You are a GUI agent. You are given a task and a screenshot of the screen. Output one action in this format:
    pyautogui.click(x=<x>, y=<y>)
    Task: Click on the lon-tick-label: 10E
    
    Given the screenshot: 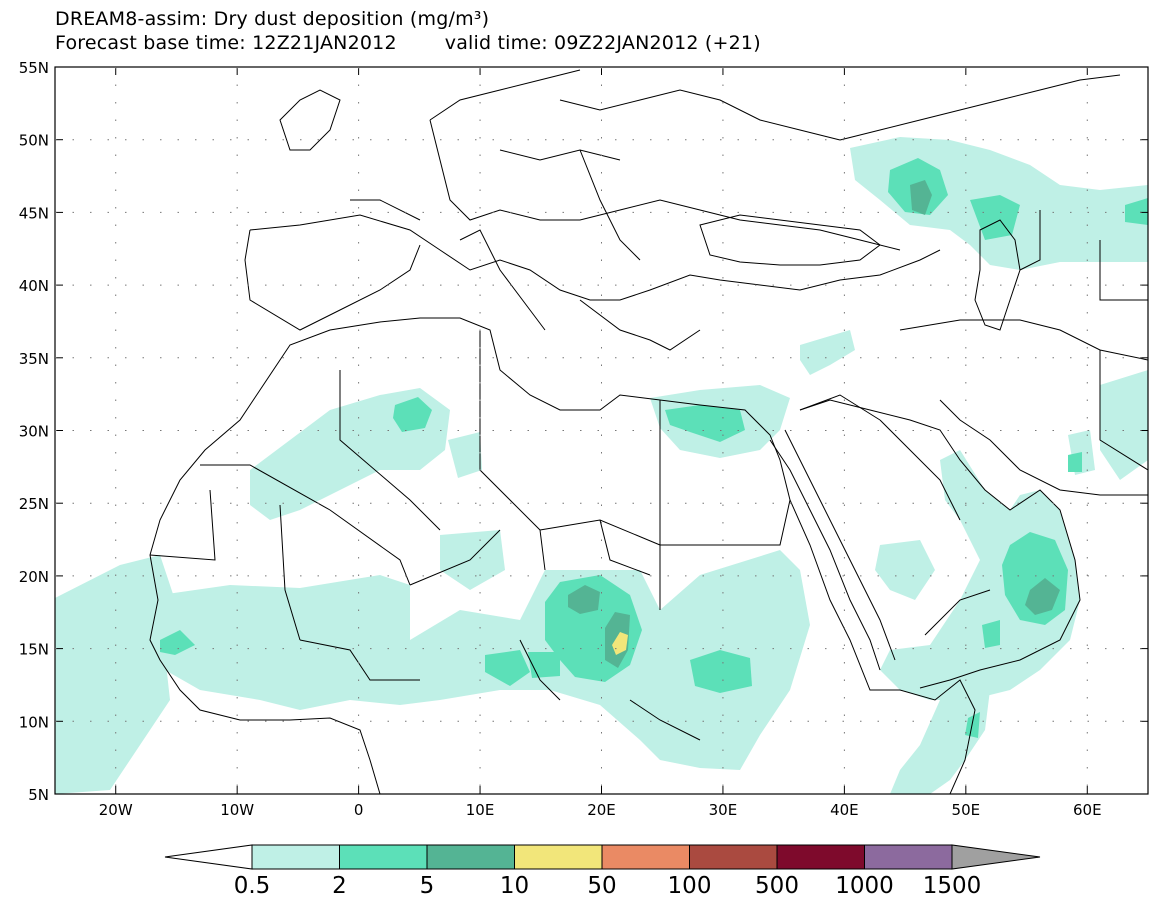 What is the action you would take?
    pyautogui.click(x=480, y=810)
    